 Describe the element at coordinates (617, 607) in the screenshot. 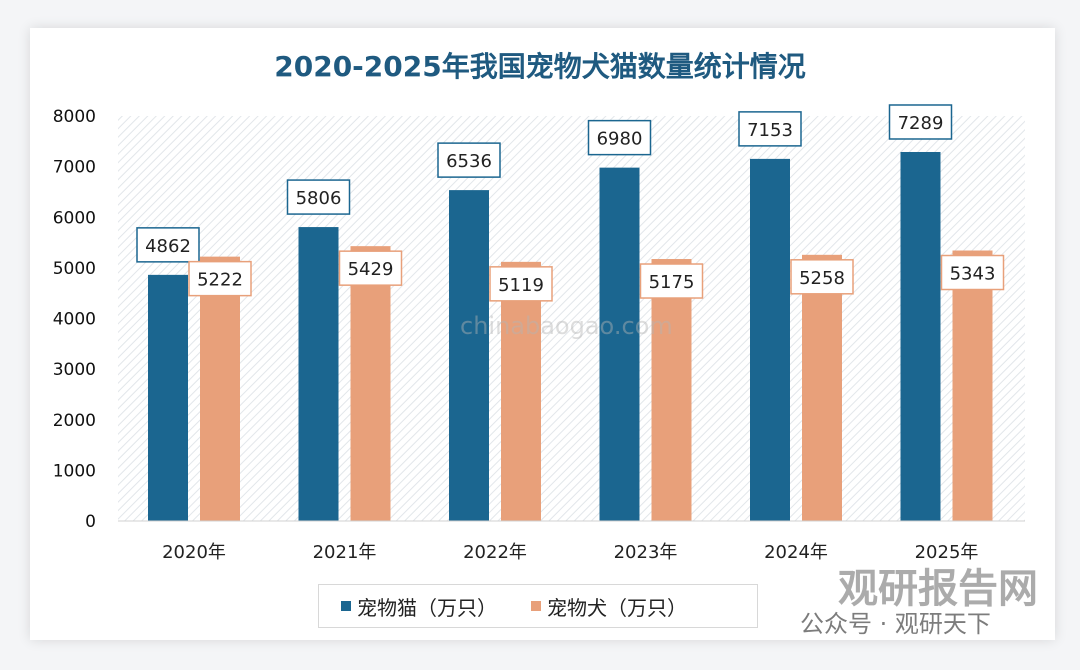

I see `legend-label-dog: 宠物犬（万只）` at that location.